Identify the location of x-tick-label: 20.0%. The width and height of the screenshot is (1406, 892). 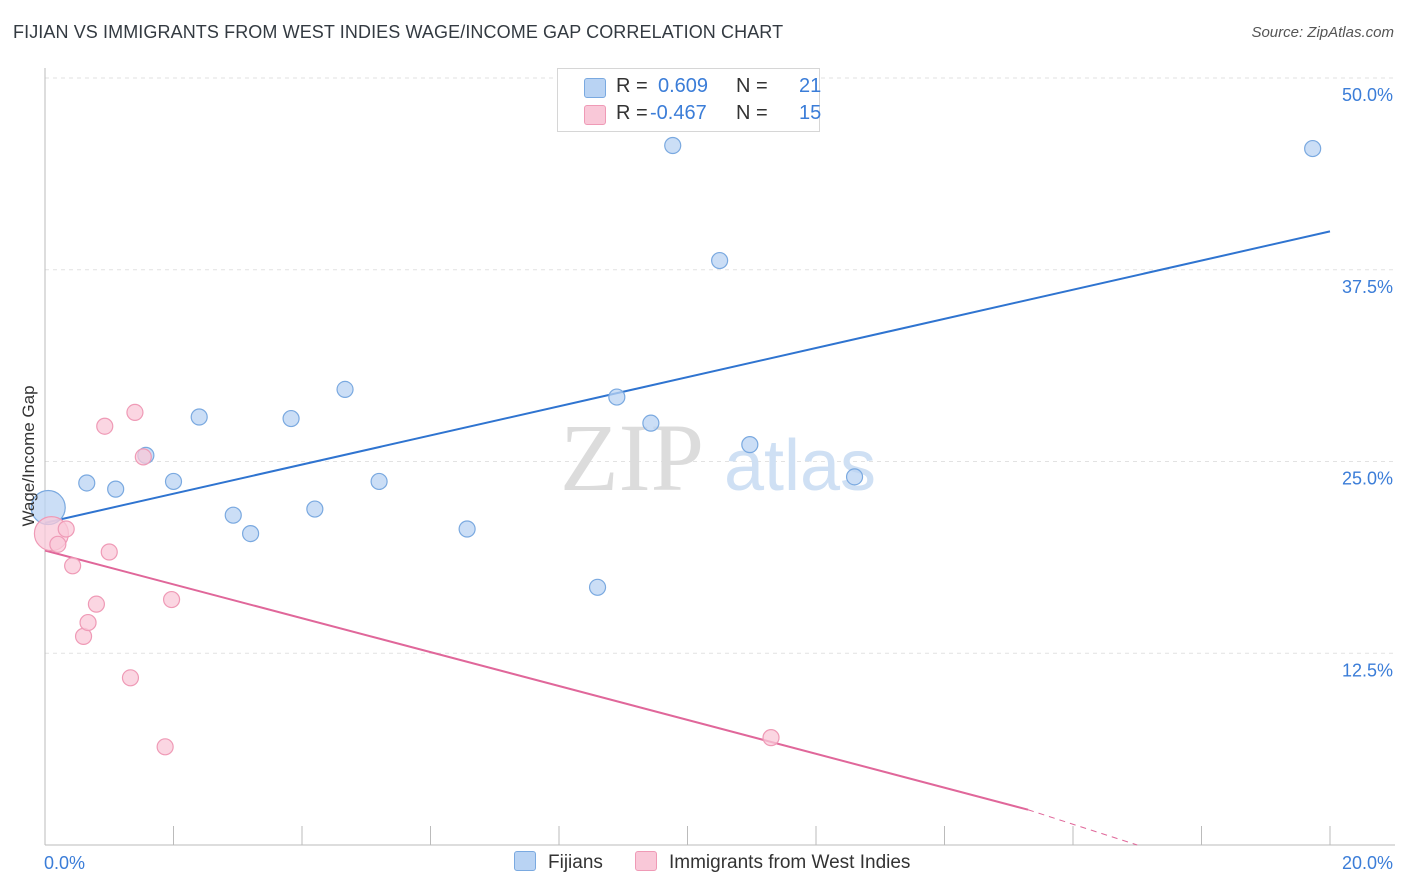
(1367, 863).